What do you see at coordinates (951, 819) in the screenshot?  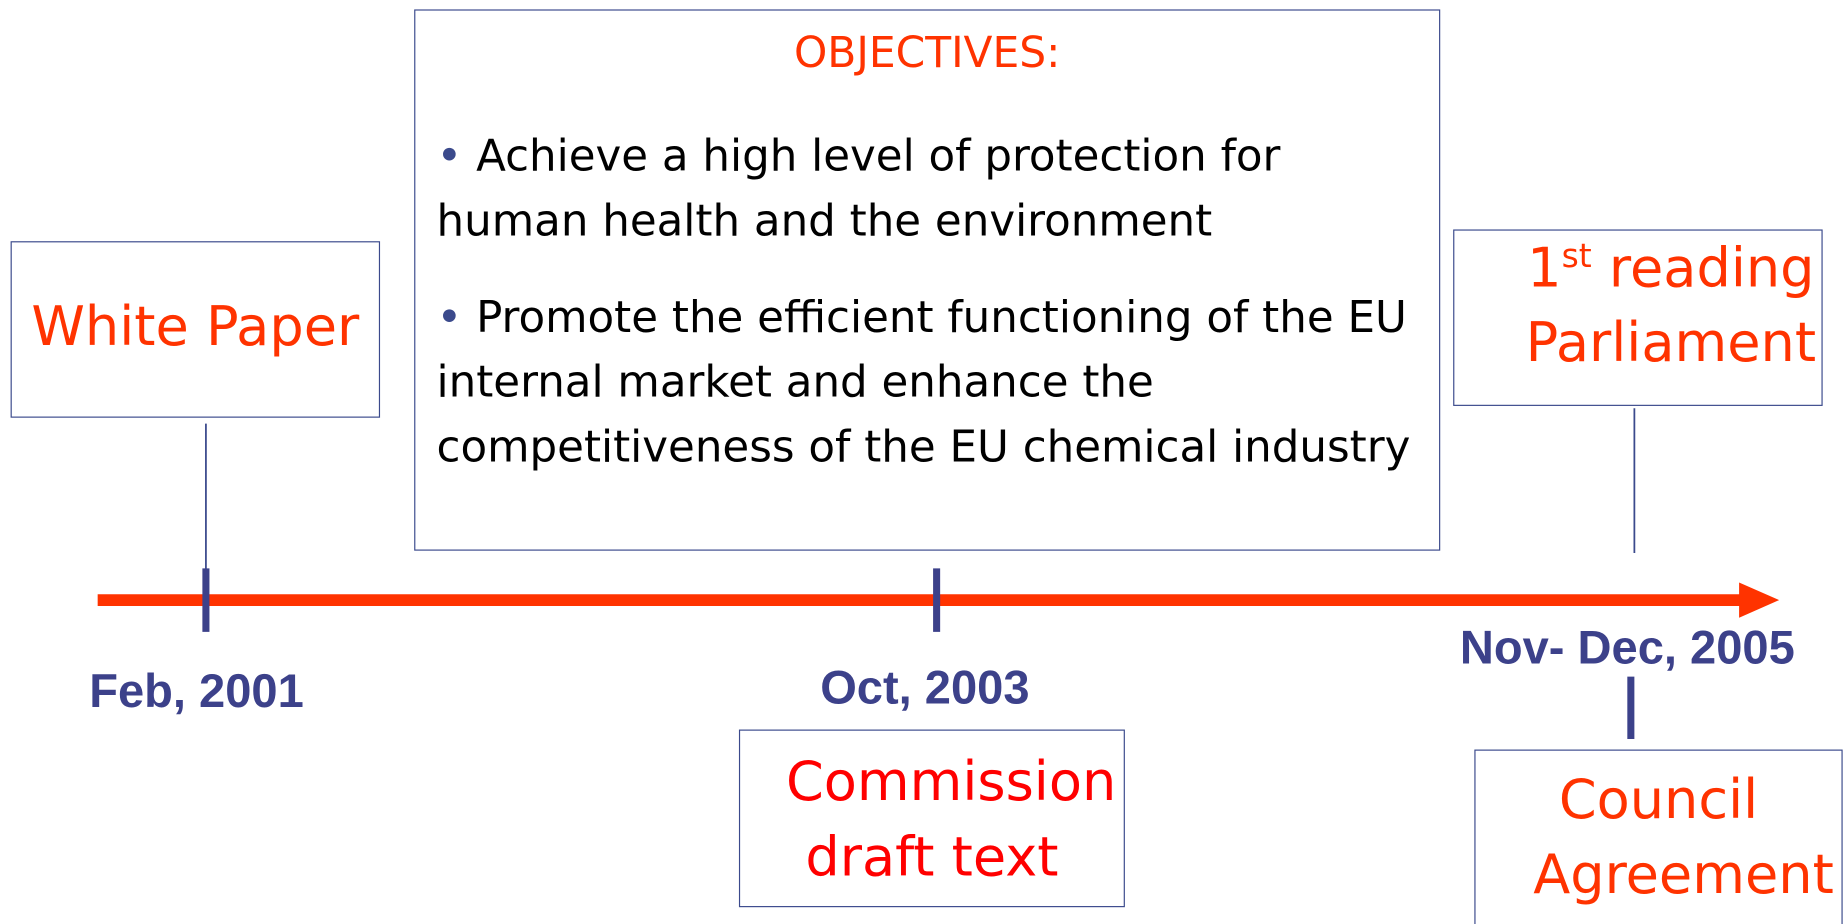 I see `event-label: Commission draft text` at bounding box center [951, 819].